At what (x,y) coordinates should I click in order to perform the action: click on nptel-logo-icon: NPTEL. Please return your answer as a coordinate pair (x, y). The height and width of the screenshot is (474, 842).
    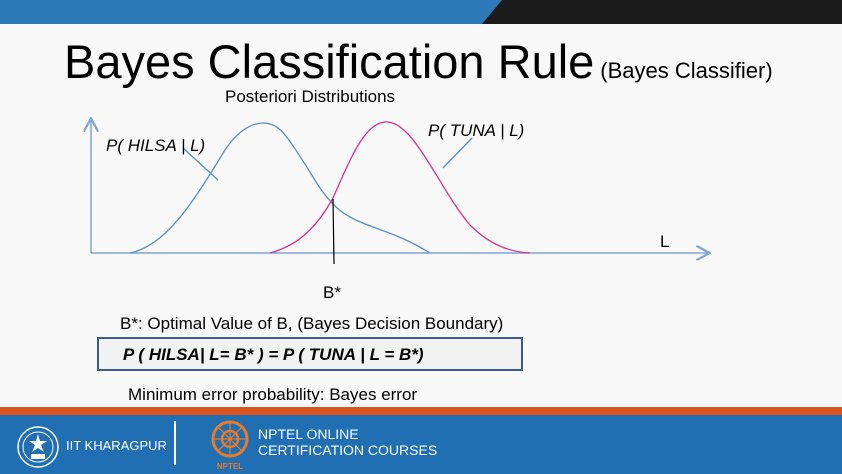
    Looking at the image, I should click on (230, 445).